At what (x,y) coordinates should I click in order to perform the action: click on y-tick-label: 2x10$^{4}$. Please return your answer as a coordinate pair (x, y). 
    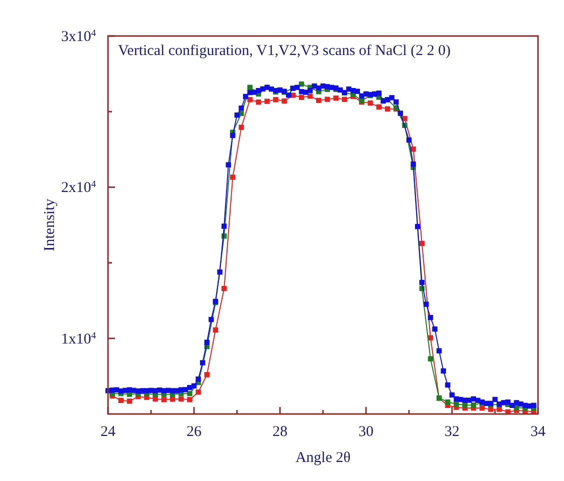
    Looking at the image, I should click on (78, 187).